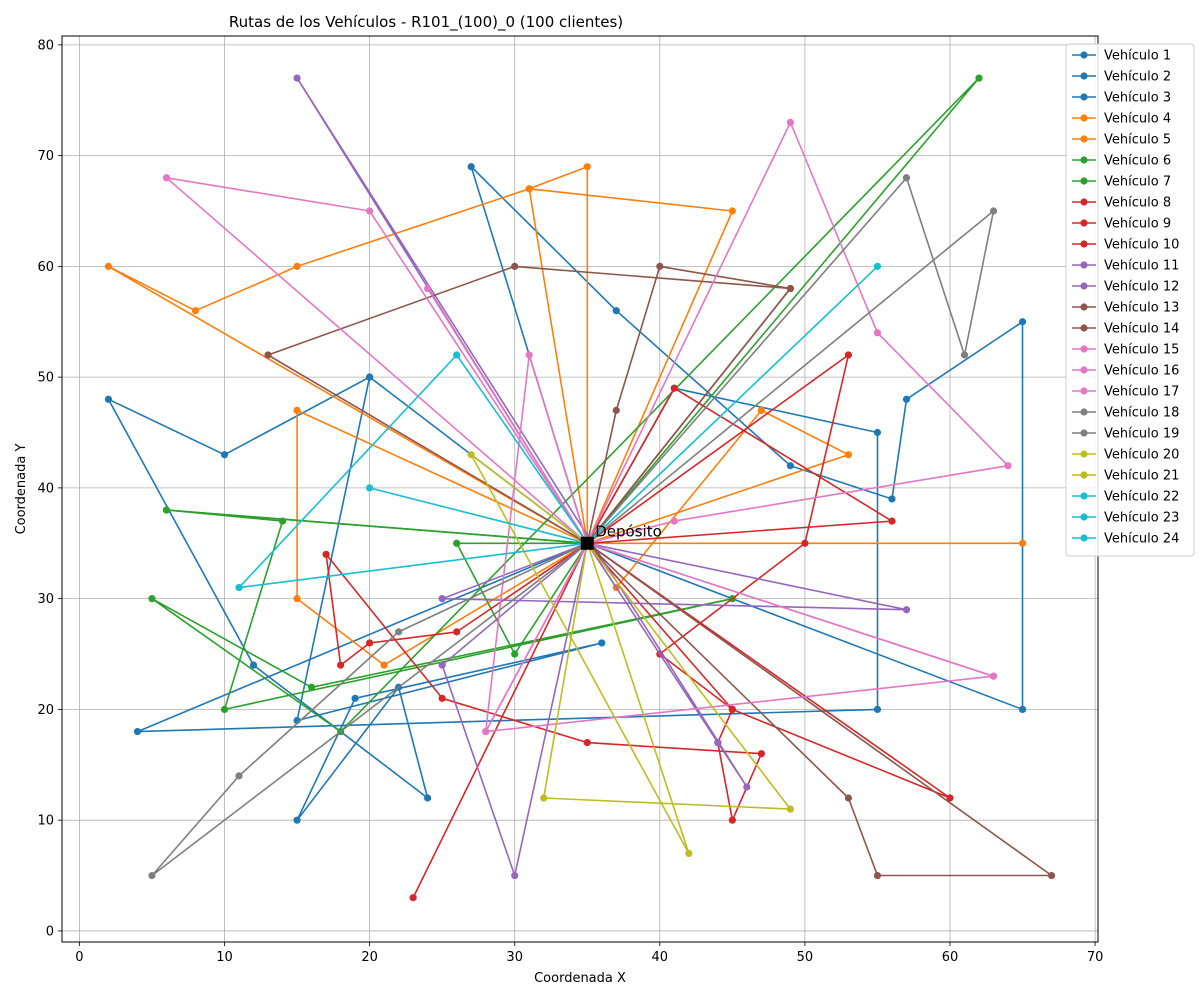  I want to click on x-tick-label: 60, so click(950, 957).